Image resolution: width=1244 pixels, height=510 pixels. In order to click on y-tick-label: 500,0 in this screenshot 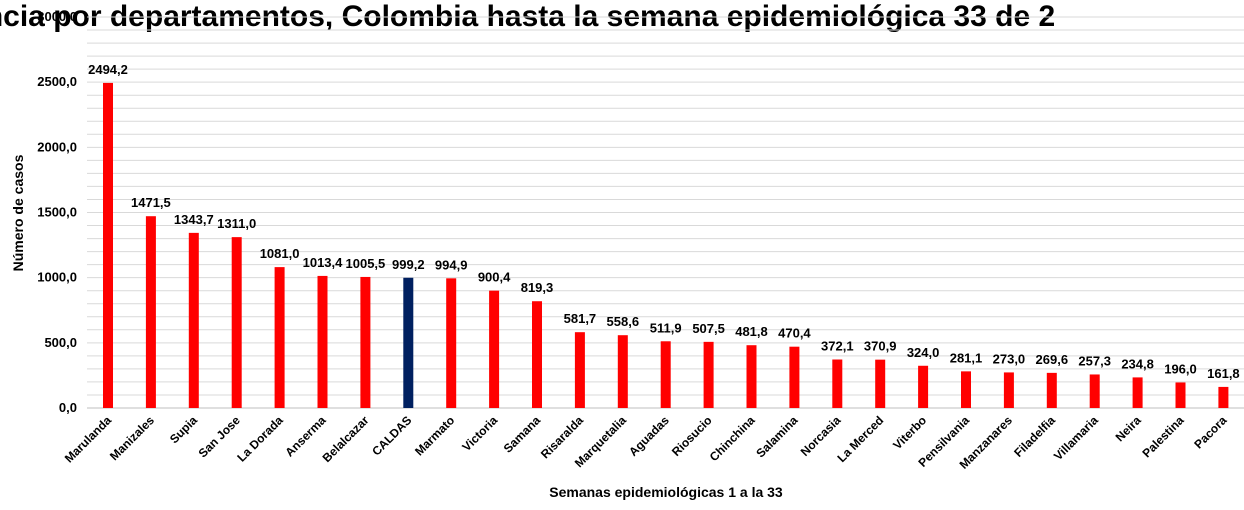, I will do `click(60, 342)`.